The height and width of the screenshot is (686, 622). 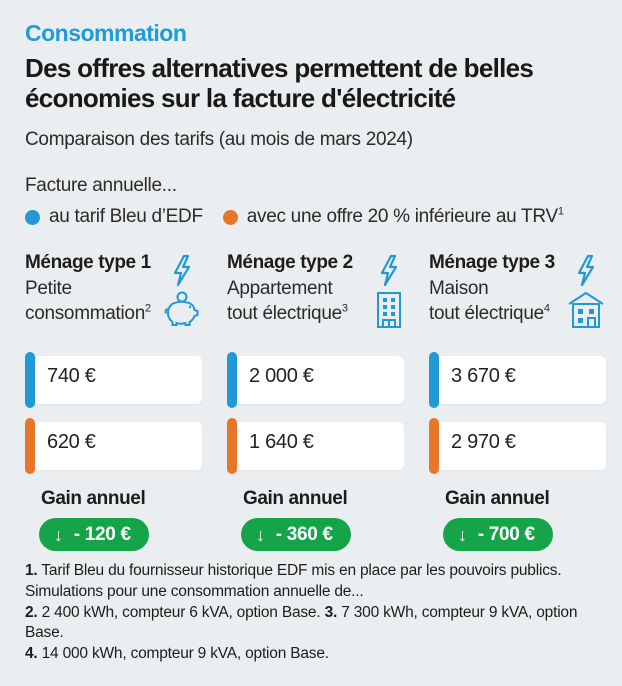 What do you see at coordinates (126, 217) in the screenshot?
I see `legend-label-edf: au tarif Bleu d’EDF` at bounding box center [126, 217].